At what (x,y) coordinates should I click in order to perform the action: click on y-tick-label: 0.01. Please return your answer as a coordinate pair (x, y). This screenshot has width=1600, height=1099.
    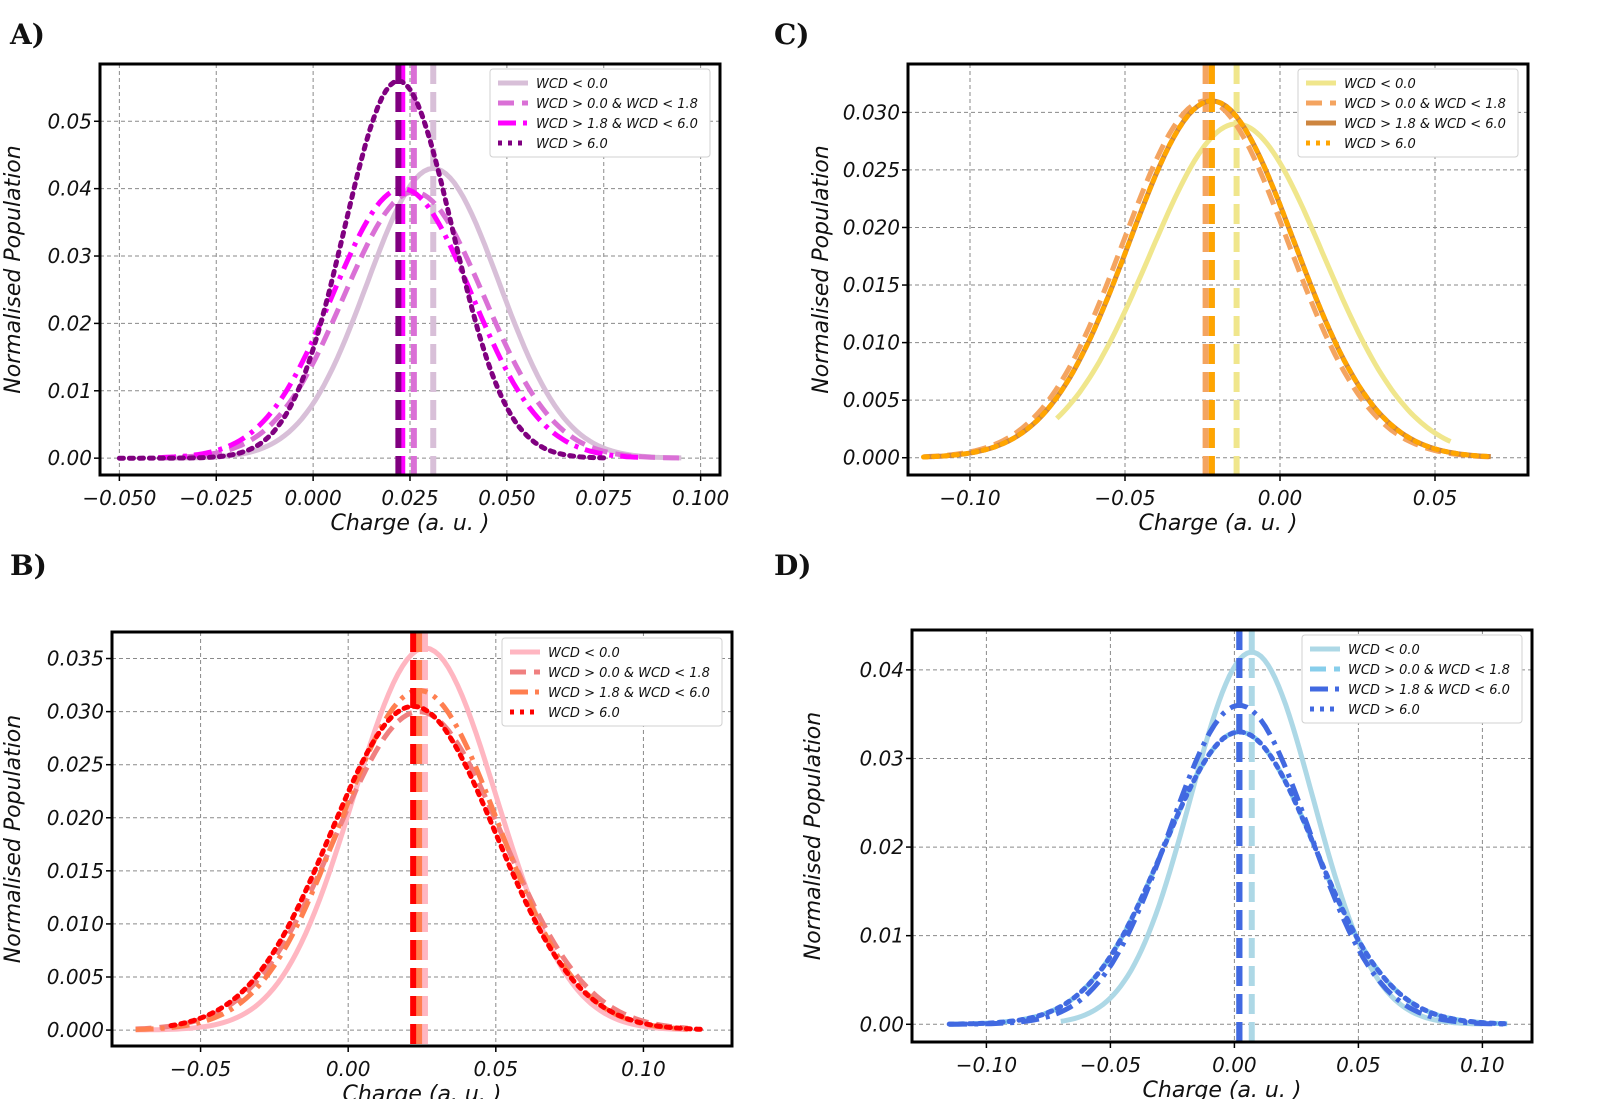
    Looking at the image, I should click on (69, 391).